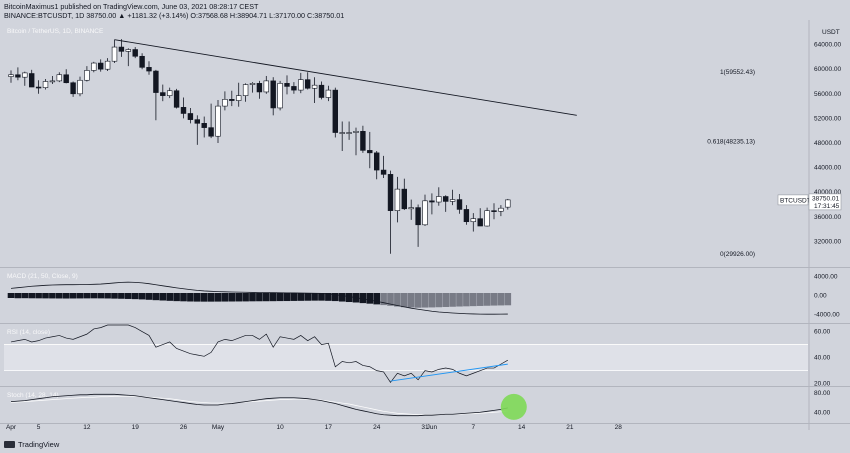 This screenshot has height=453, width=850. I want to click on price-tick-label: 32000.00, so click(827, 241).